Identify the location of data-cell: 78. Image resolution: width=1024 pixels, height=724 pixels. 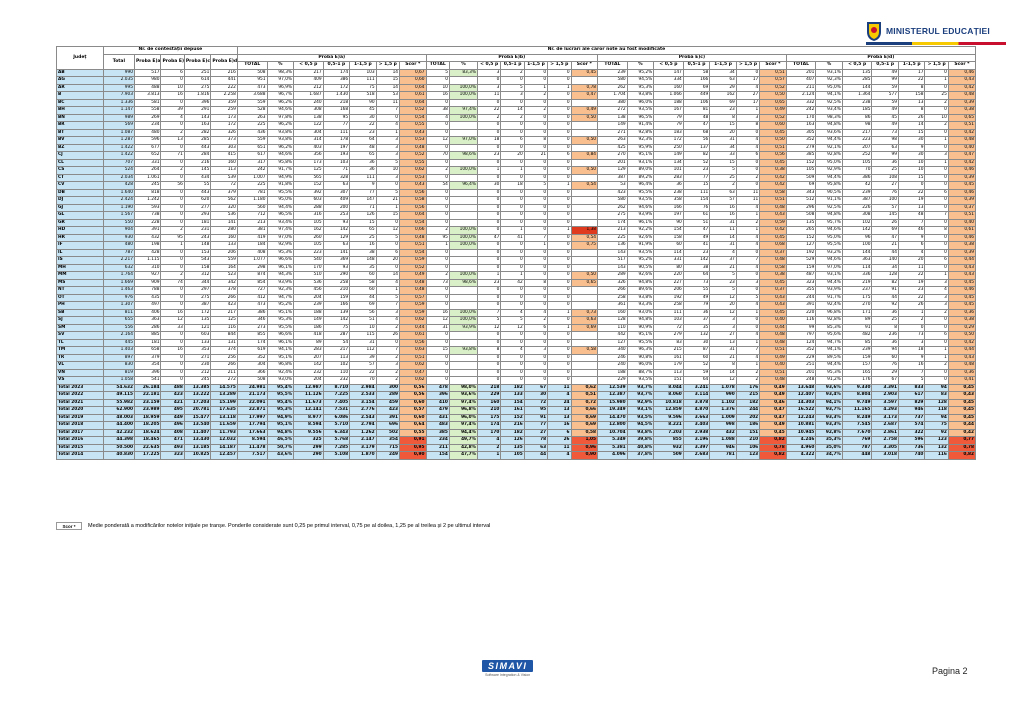
(536, 440).